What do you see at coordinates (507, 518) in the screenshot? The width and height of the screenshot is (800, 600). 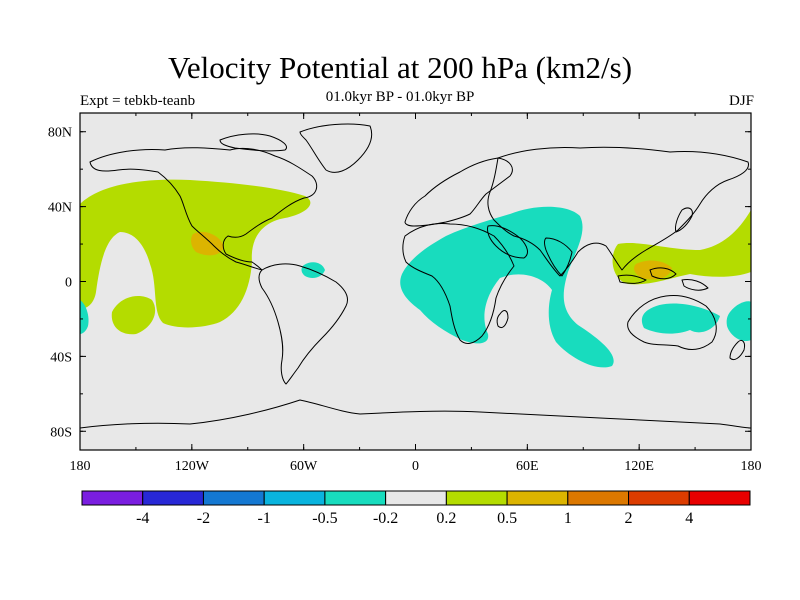 I see `colorbar-label: 0.5` at bounding box center [507, 518].